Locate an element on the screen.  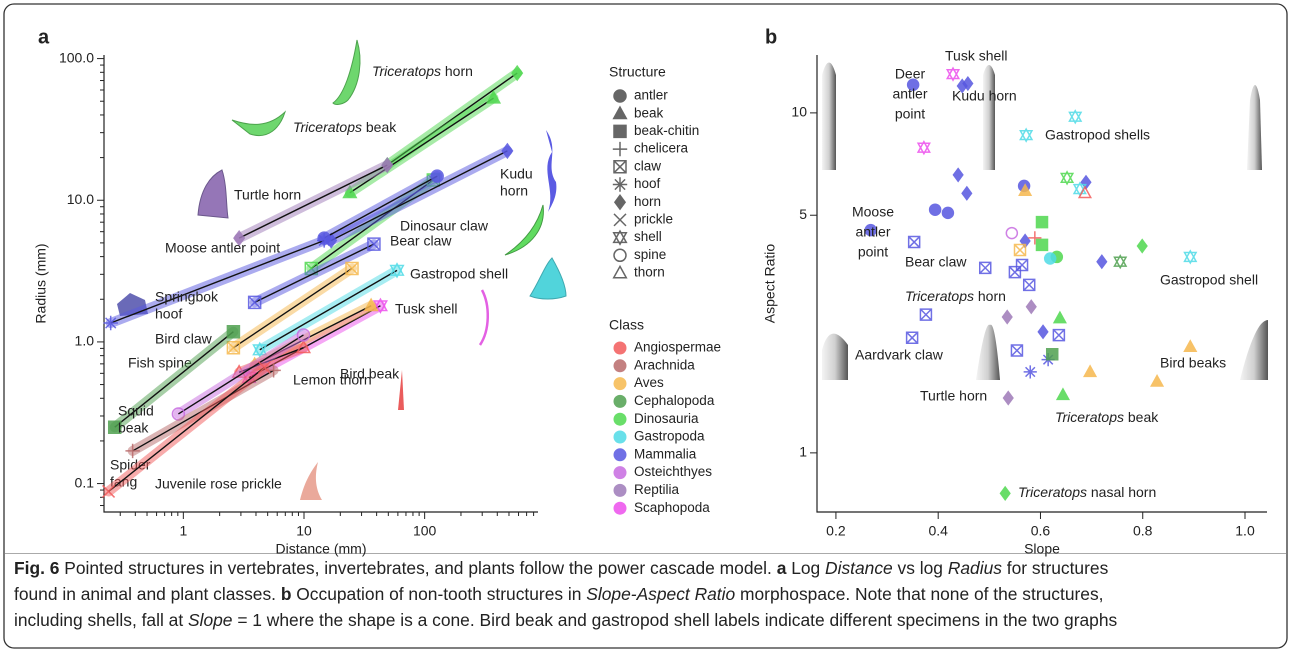
specimen-label: Kudu is located at coordinates (516, 174).